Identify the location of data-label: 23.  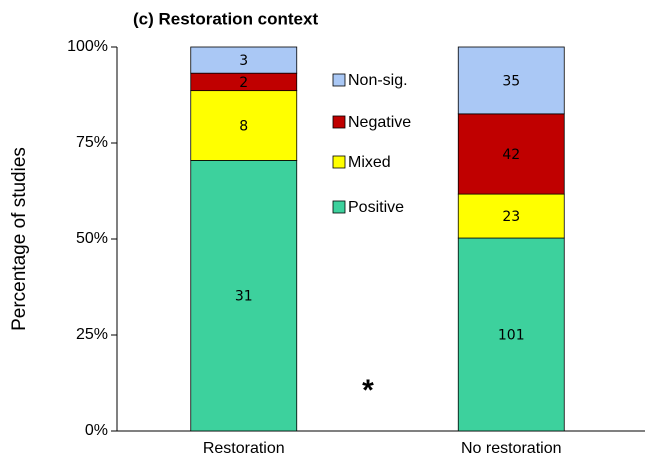
(511, 217).